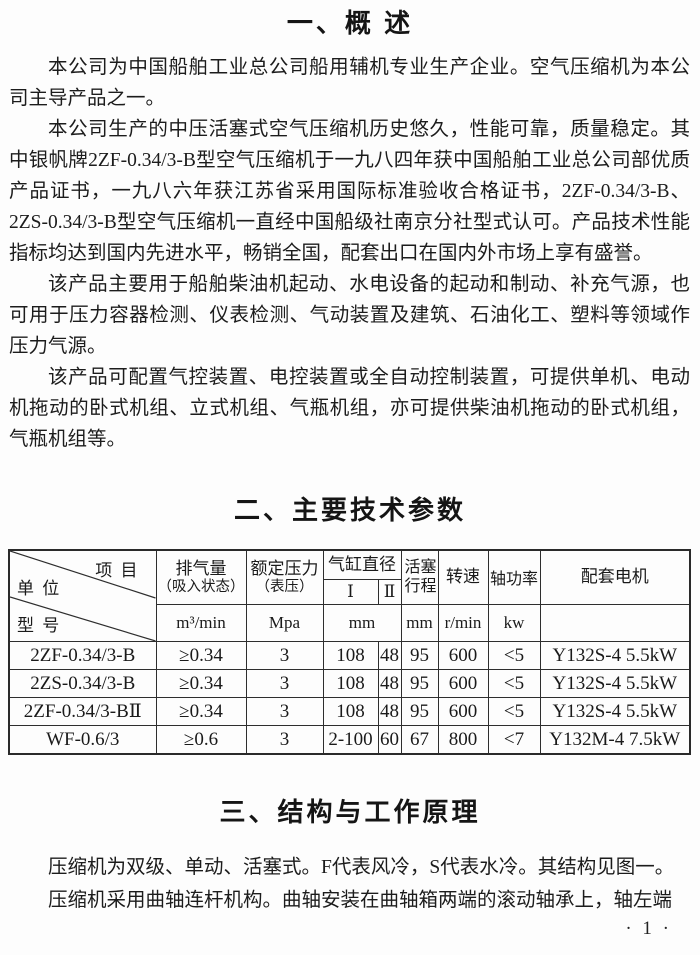  Describe the element at coordinates (615, 740) in the screenshot. I see `cell-motor: Y132M-4 7.5kW` at that location.